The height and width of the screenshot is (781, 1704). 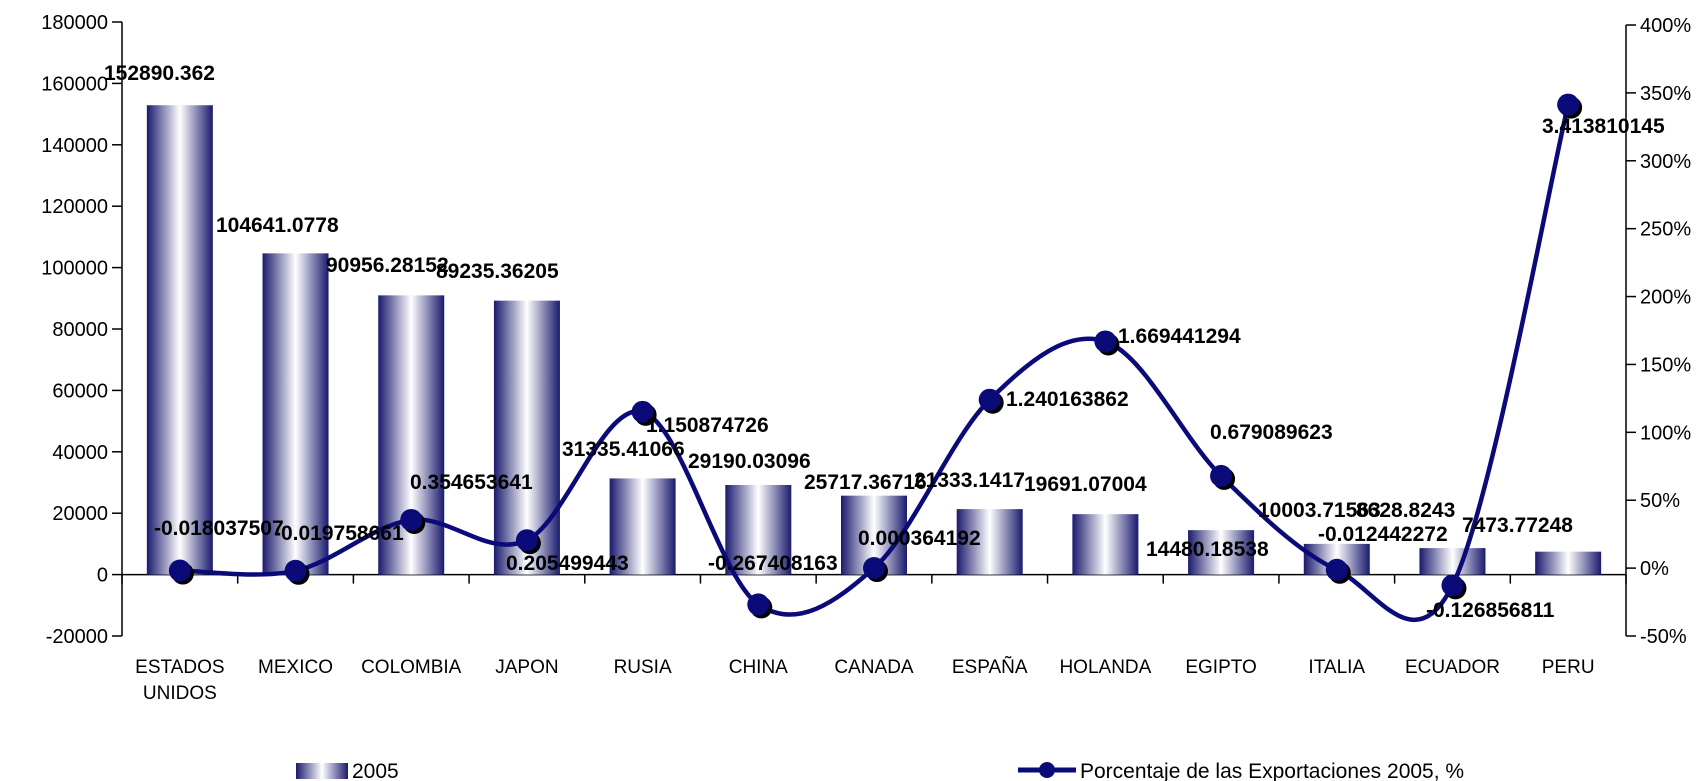 I want to click on right-tick-label: 50%, so click(x=1660, y=501).